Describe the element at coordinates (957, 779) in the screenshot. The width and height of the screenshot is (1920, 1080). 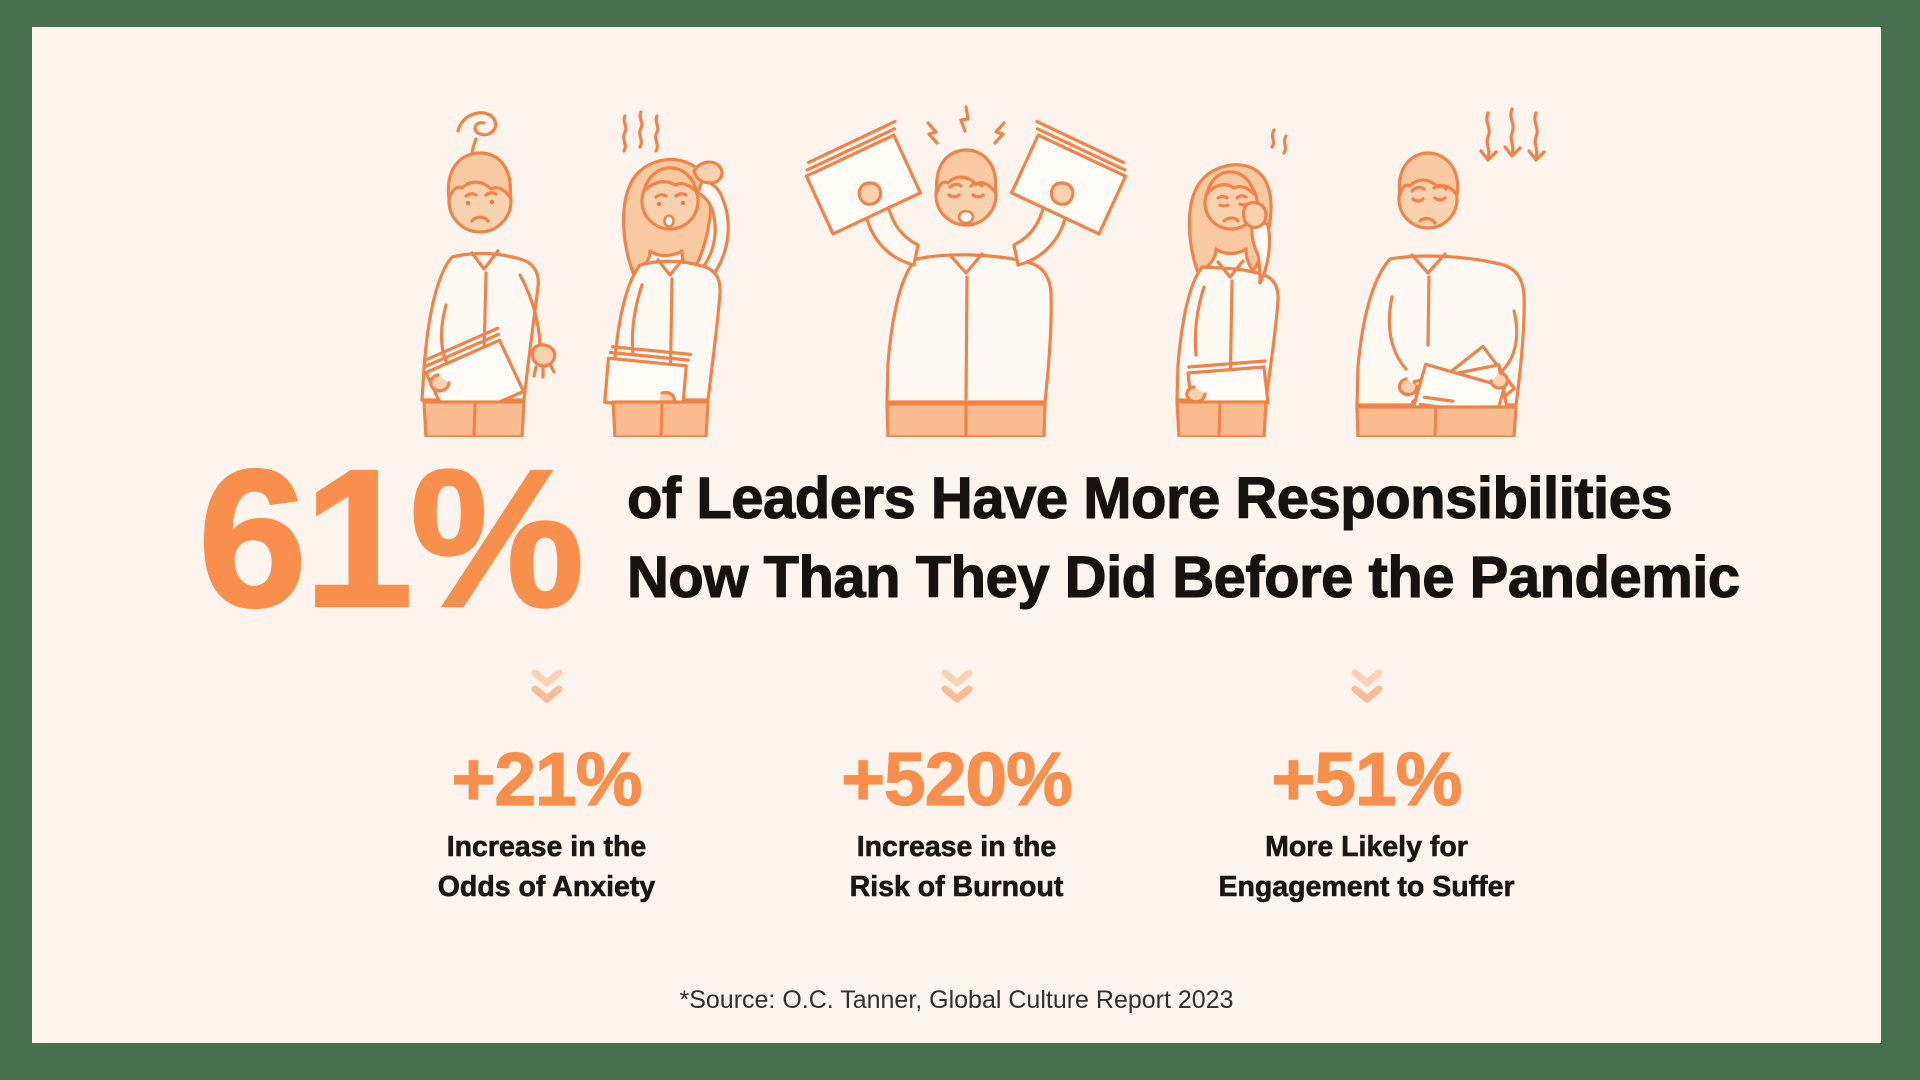
I see `stat-value: +520%` at that location.